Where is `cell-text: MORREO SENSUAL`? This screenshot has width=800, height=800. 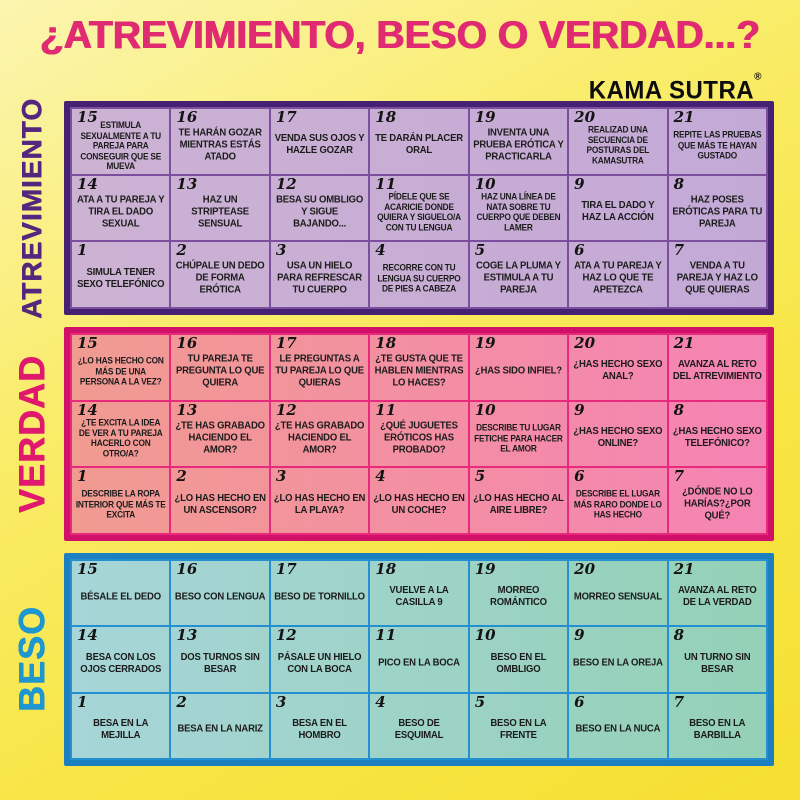
cell-text: MORREO SENSUAL is located at coordinates (617, 596).